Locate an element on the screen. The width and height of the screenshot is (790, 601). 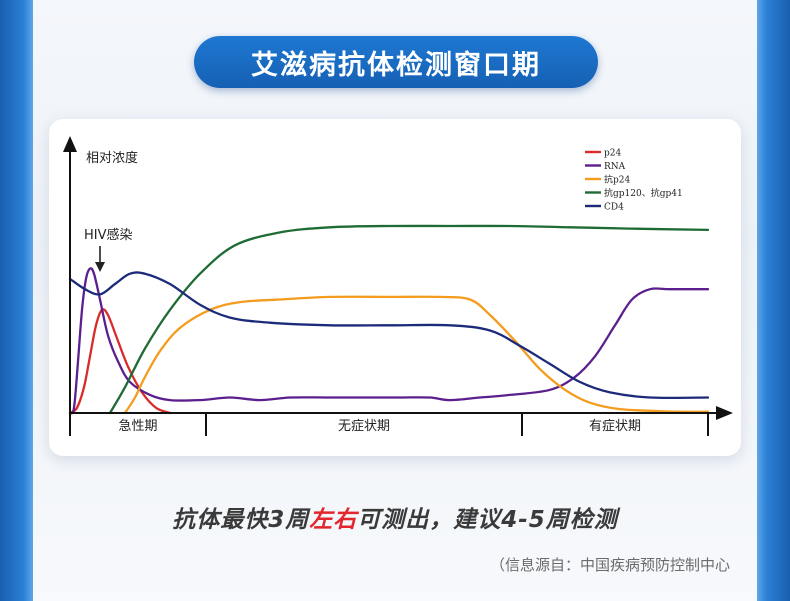
tagline-highlight: 左右 is located at coordinates (333, 520).